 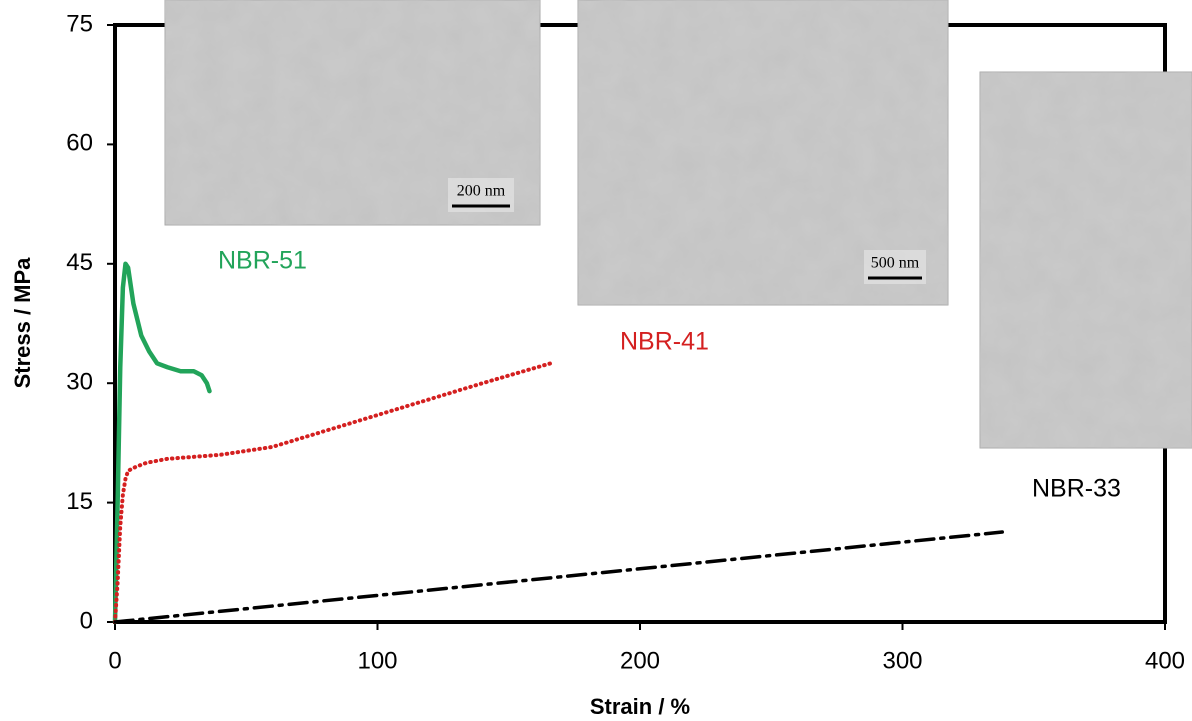 I want to click on x-tick-label: 300, so click(x=902, y=660).